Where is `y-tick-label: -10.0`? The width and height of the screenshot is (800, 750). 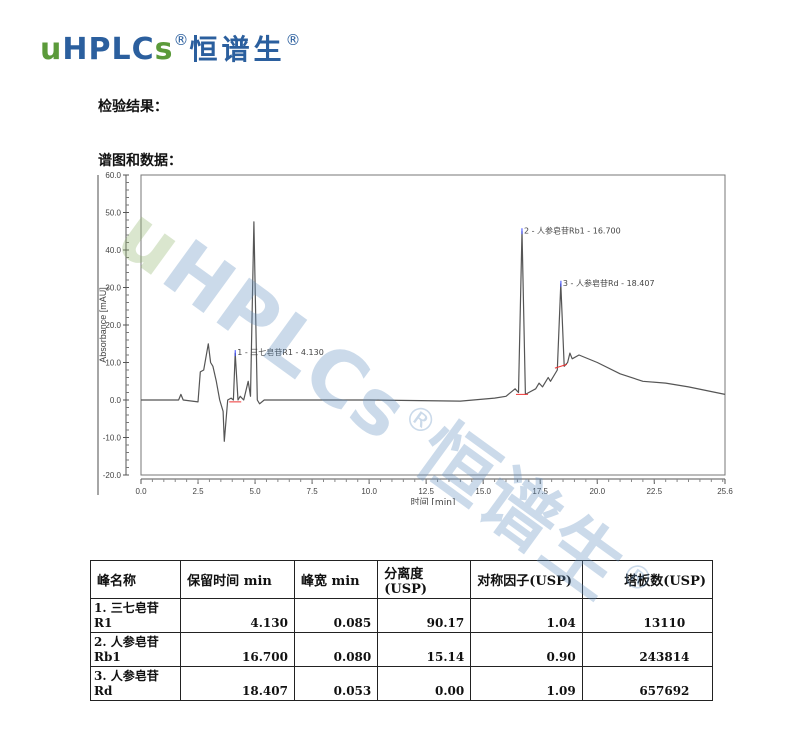
y-tick-label: -10.0 is located at coordinates (112, 438).